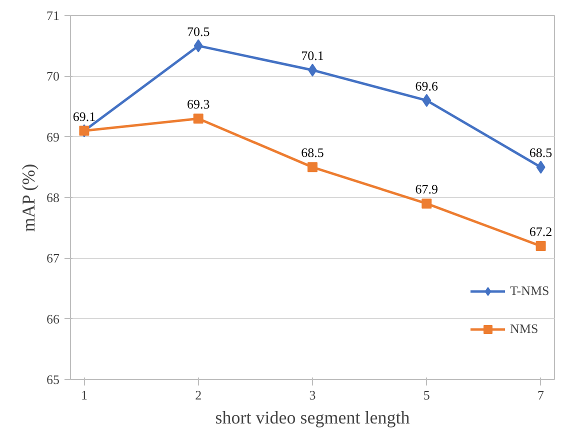 The width and height of the screenshot is (579, 439). I want to click on y-tick-label: 69, so click(53, 136).